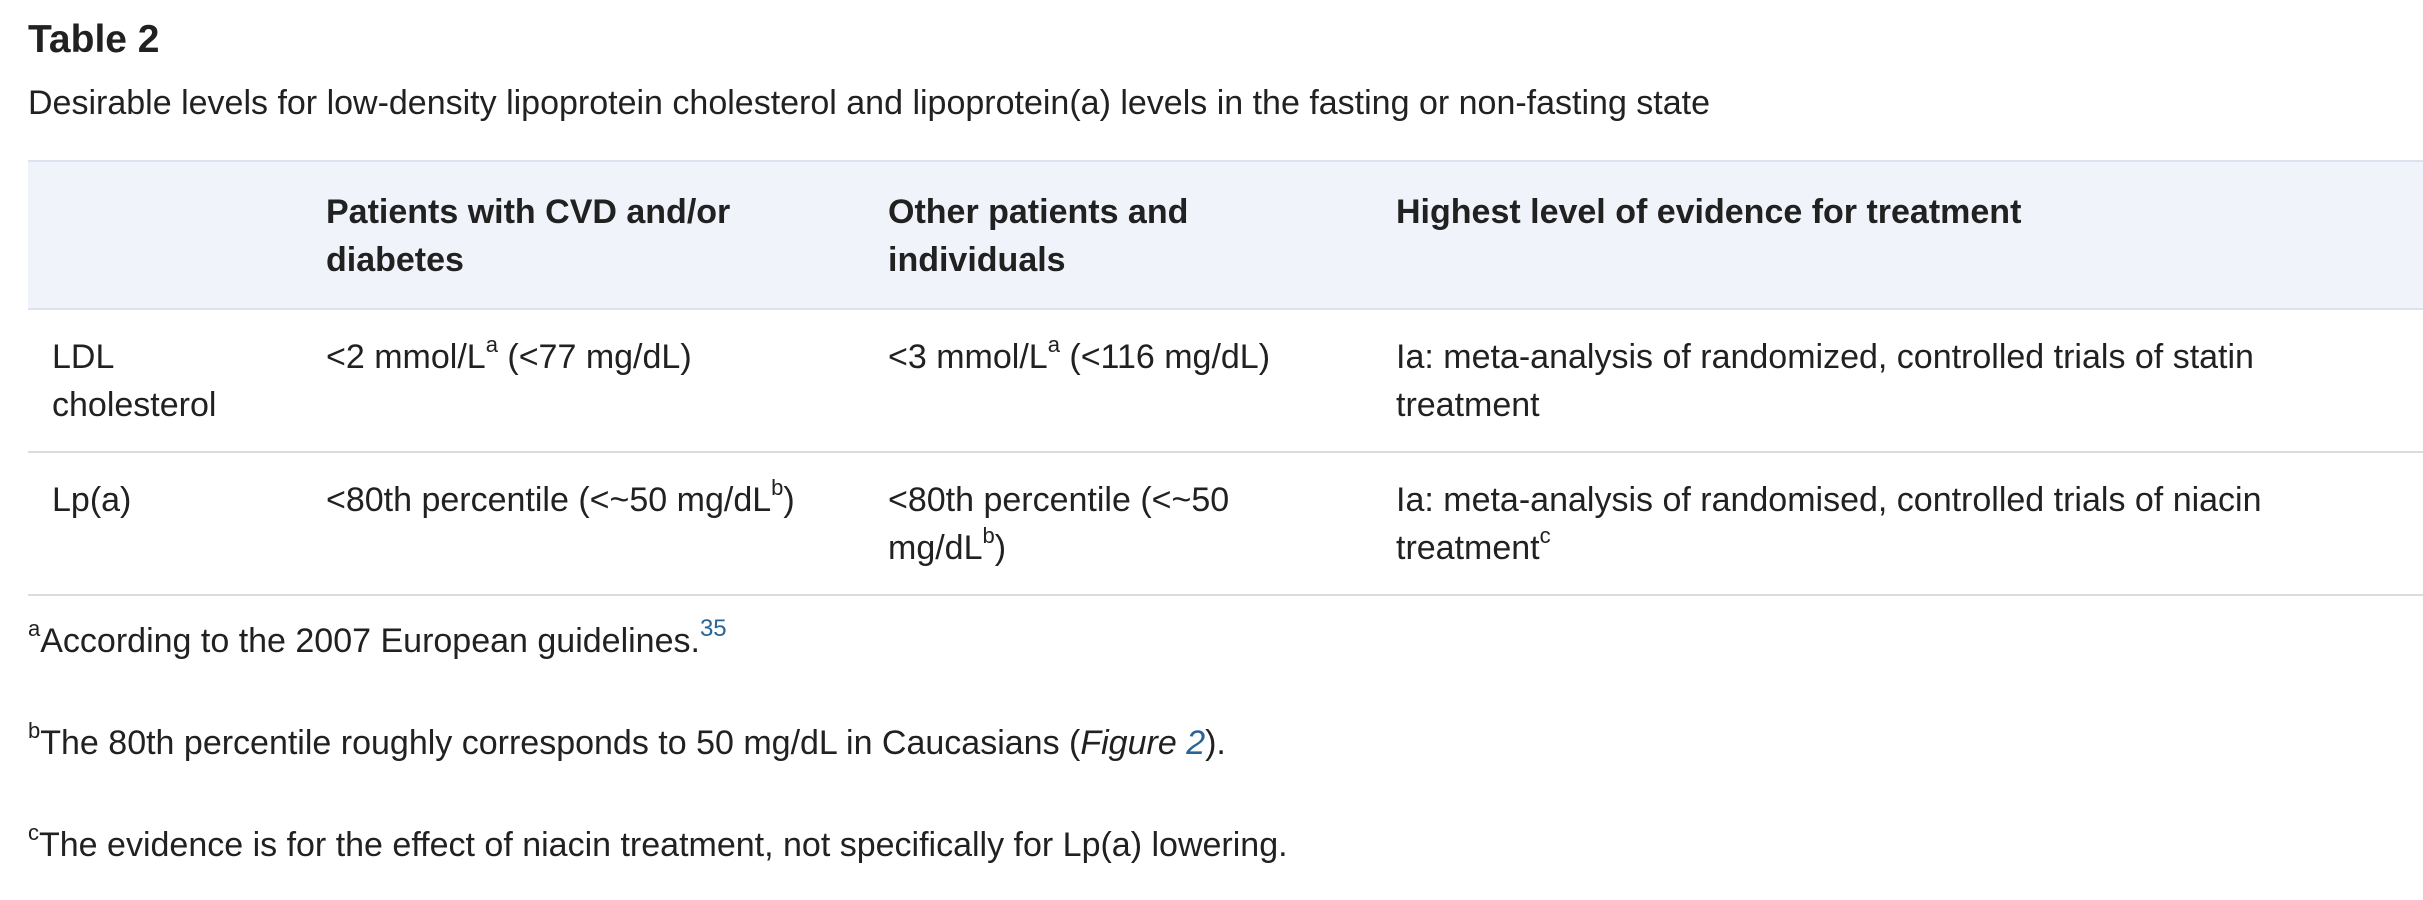  What do you see at coordinates (94, 39) in the screenshot?
I see `table-title: Table 2` at bounding box center [94, 39].